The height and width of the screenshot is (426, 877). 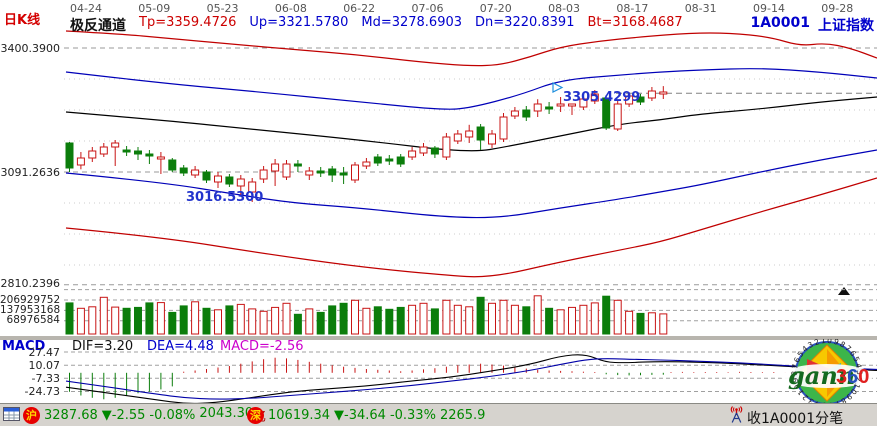 I want to click on svg-text: 360, so click(x=852, y=377).